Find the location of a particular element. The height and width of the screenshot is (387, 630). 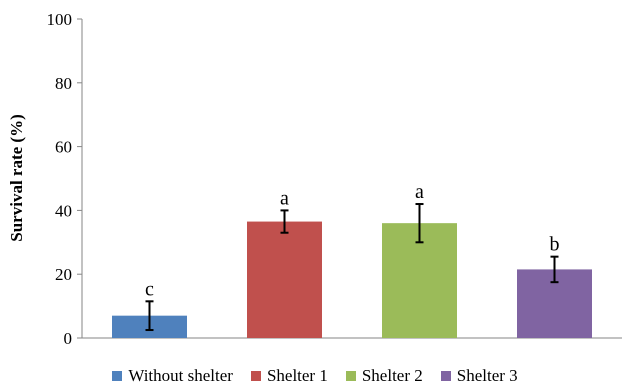

legend-item: Shelter 3 is located at coordinates (479, 376).